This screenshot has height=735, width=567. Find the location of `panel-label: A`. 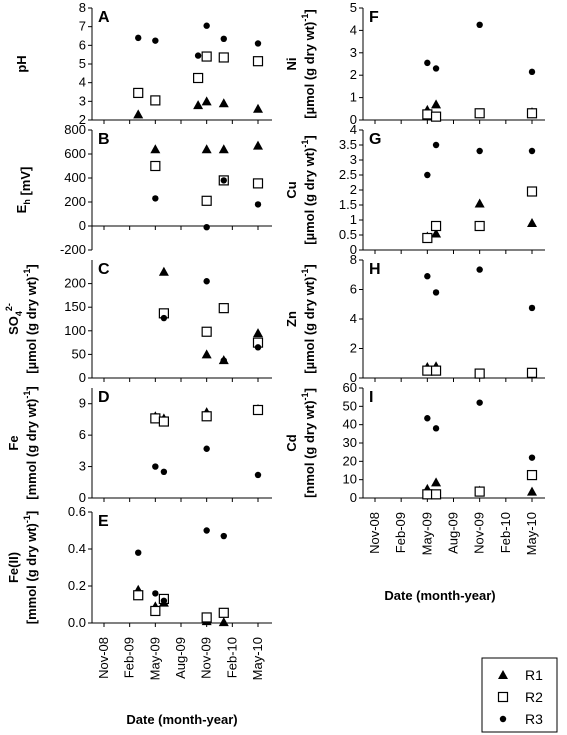

panel-label: A is located at coordinates (104, 17).